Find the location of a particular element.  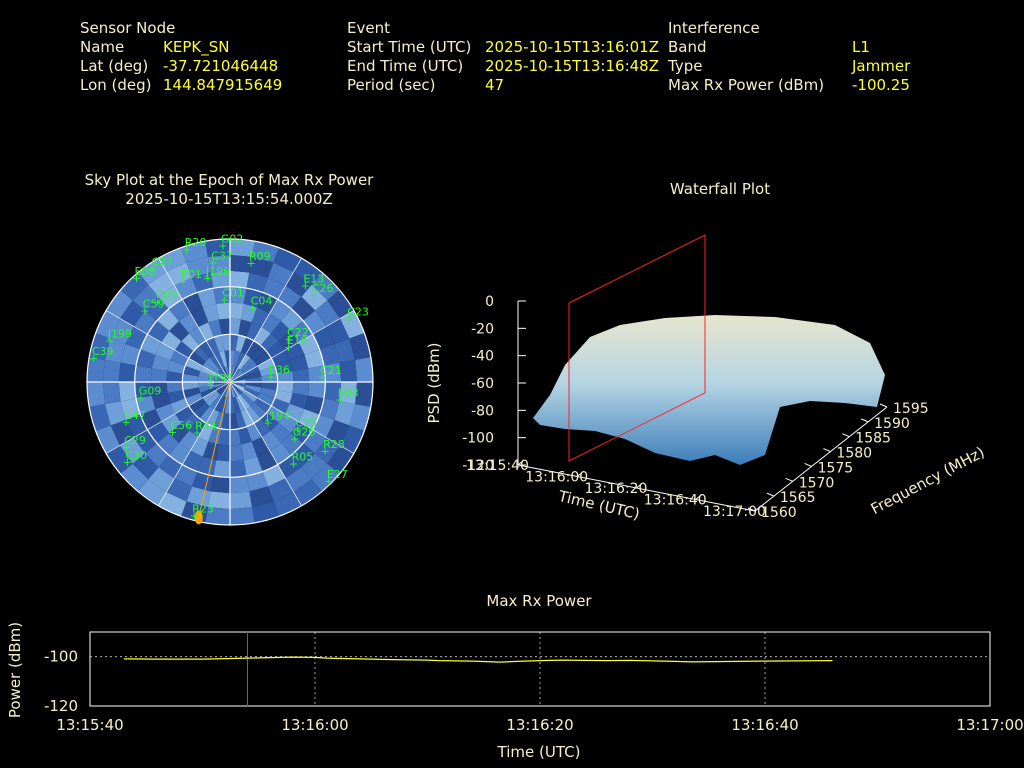

frequency-tick-label: 1595 is located at coordinates (911, 409).